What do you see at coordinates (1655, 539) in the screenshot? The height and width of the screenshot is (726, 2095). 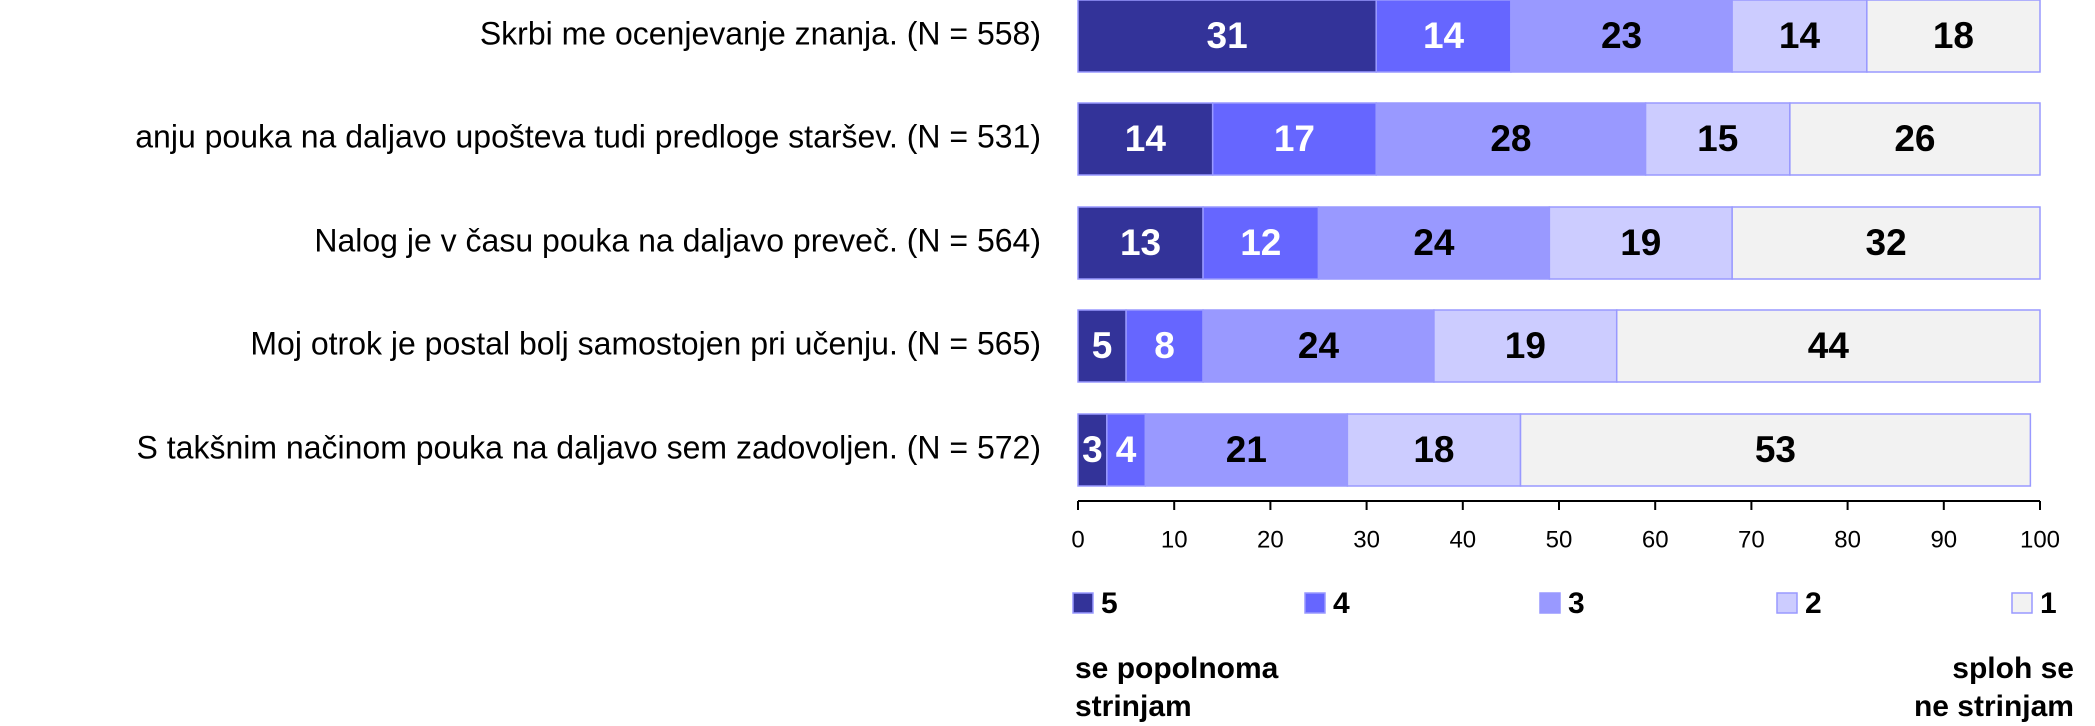 I see `x-tick-label: 60` at bounding box center [1655, 539].